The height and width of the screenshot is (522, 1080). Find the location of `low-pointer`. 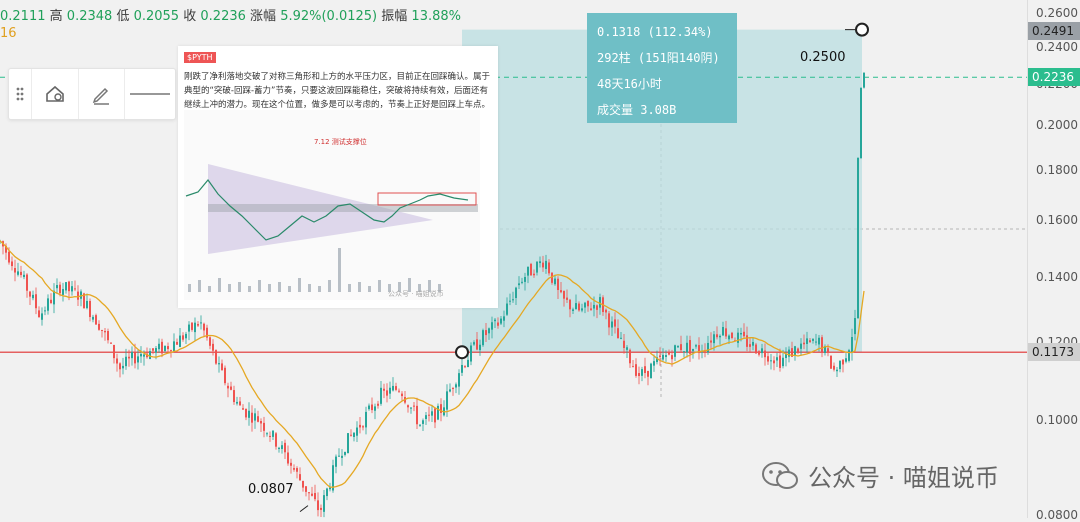

low-pointer is located at coordinates (304, 509).